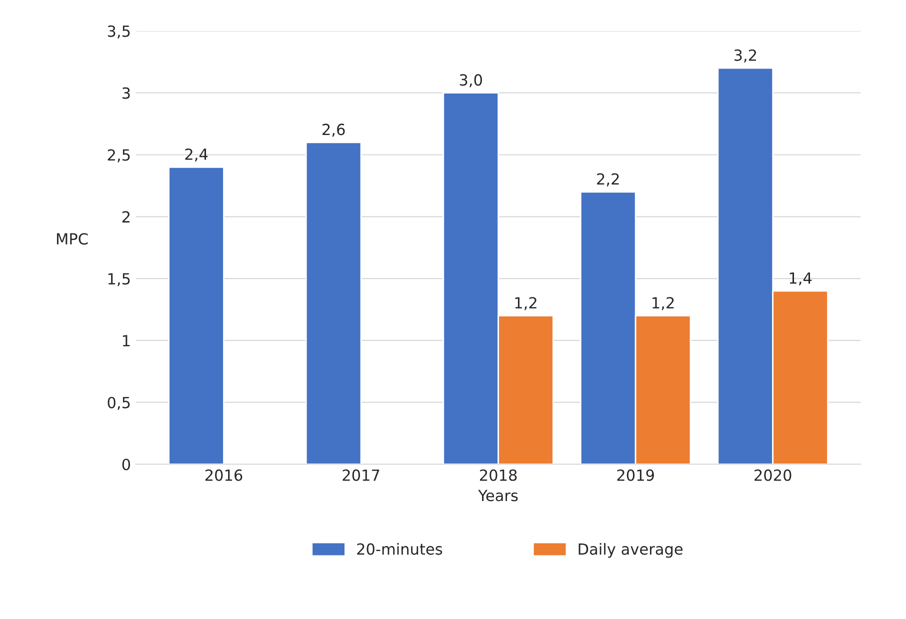 The image size is (906, 619). What do you see at coordinates (608, 179) in the screenshot?
I see `data-label: 2,2` at bounding box center [608, 179].